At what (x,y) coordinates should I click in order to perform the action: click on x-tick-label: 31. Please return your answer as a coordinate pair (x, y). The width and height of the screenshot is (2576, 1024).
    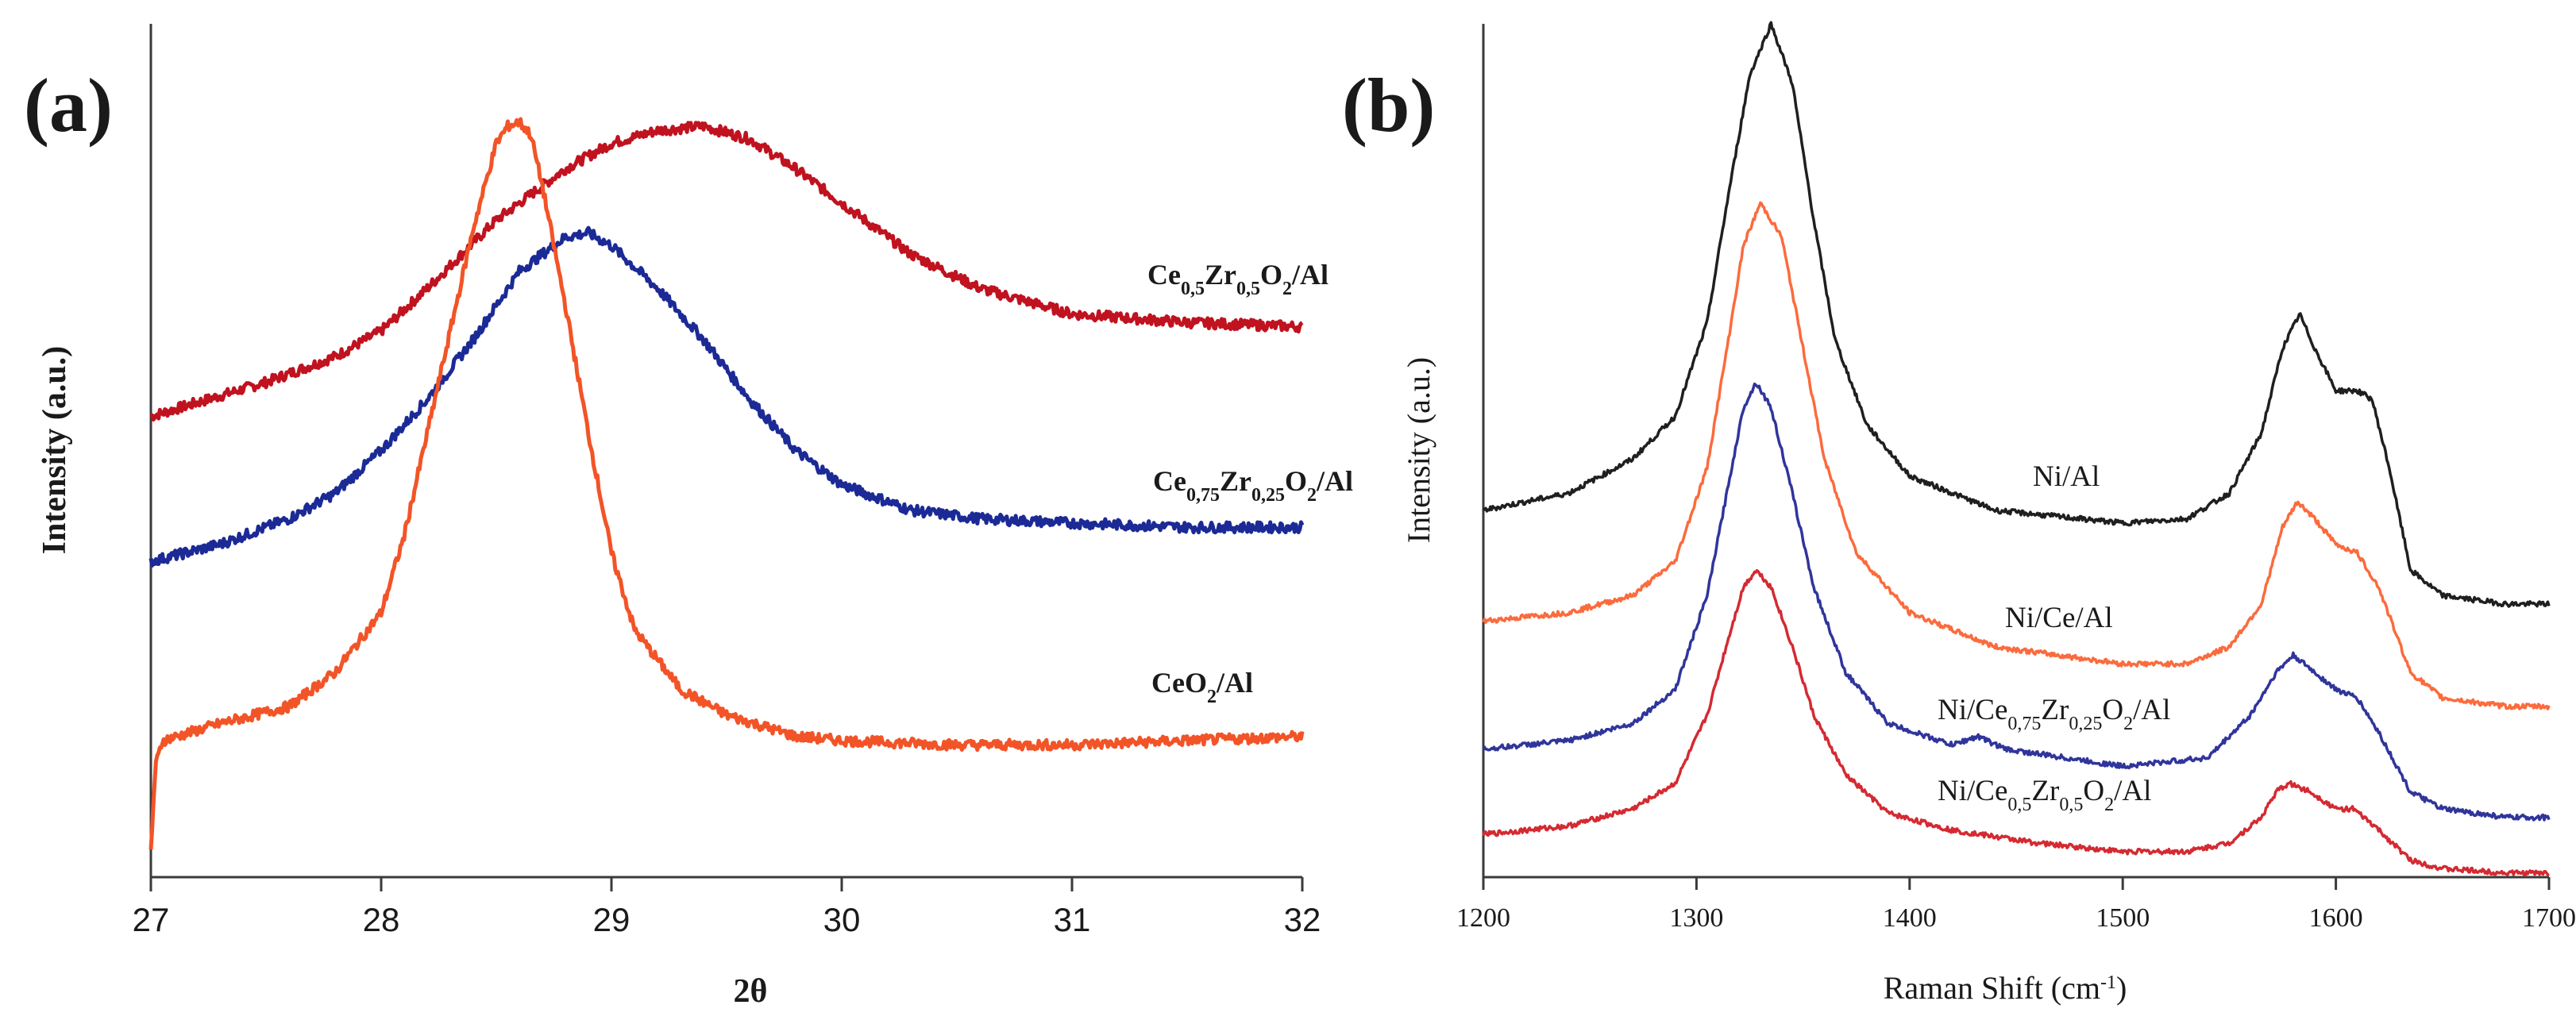
    Looking at the image, I should click on (1072, 919).